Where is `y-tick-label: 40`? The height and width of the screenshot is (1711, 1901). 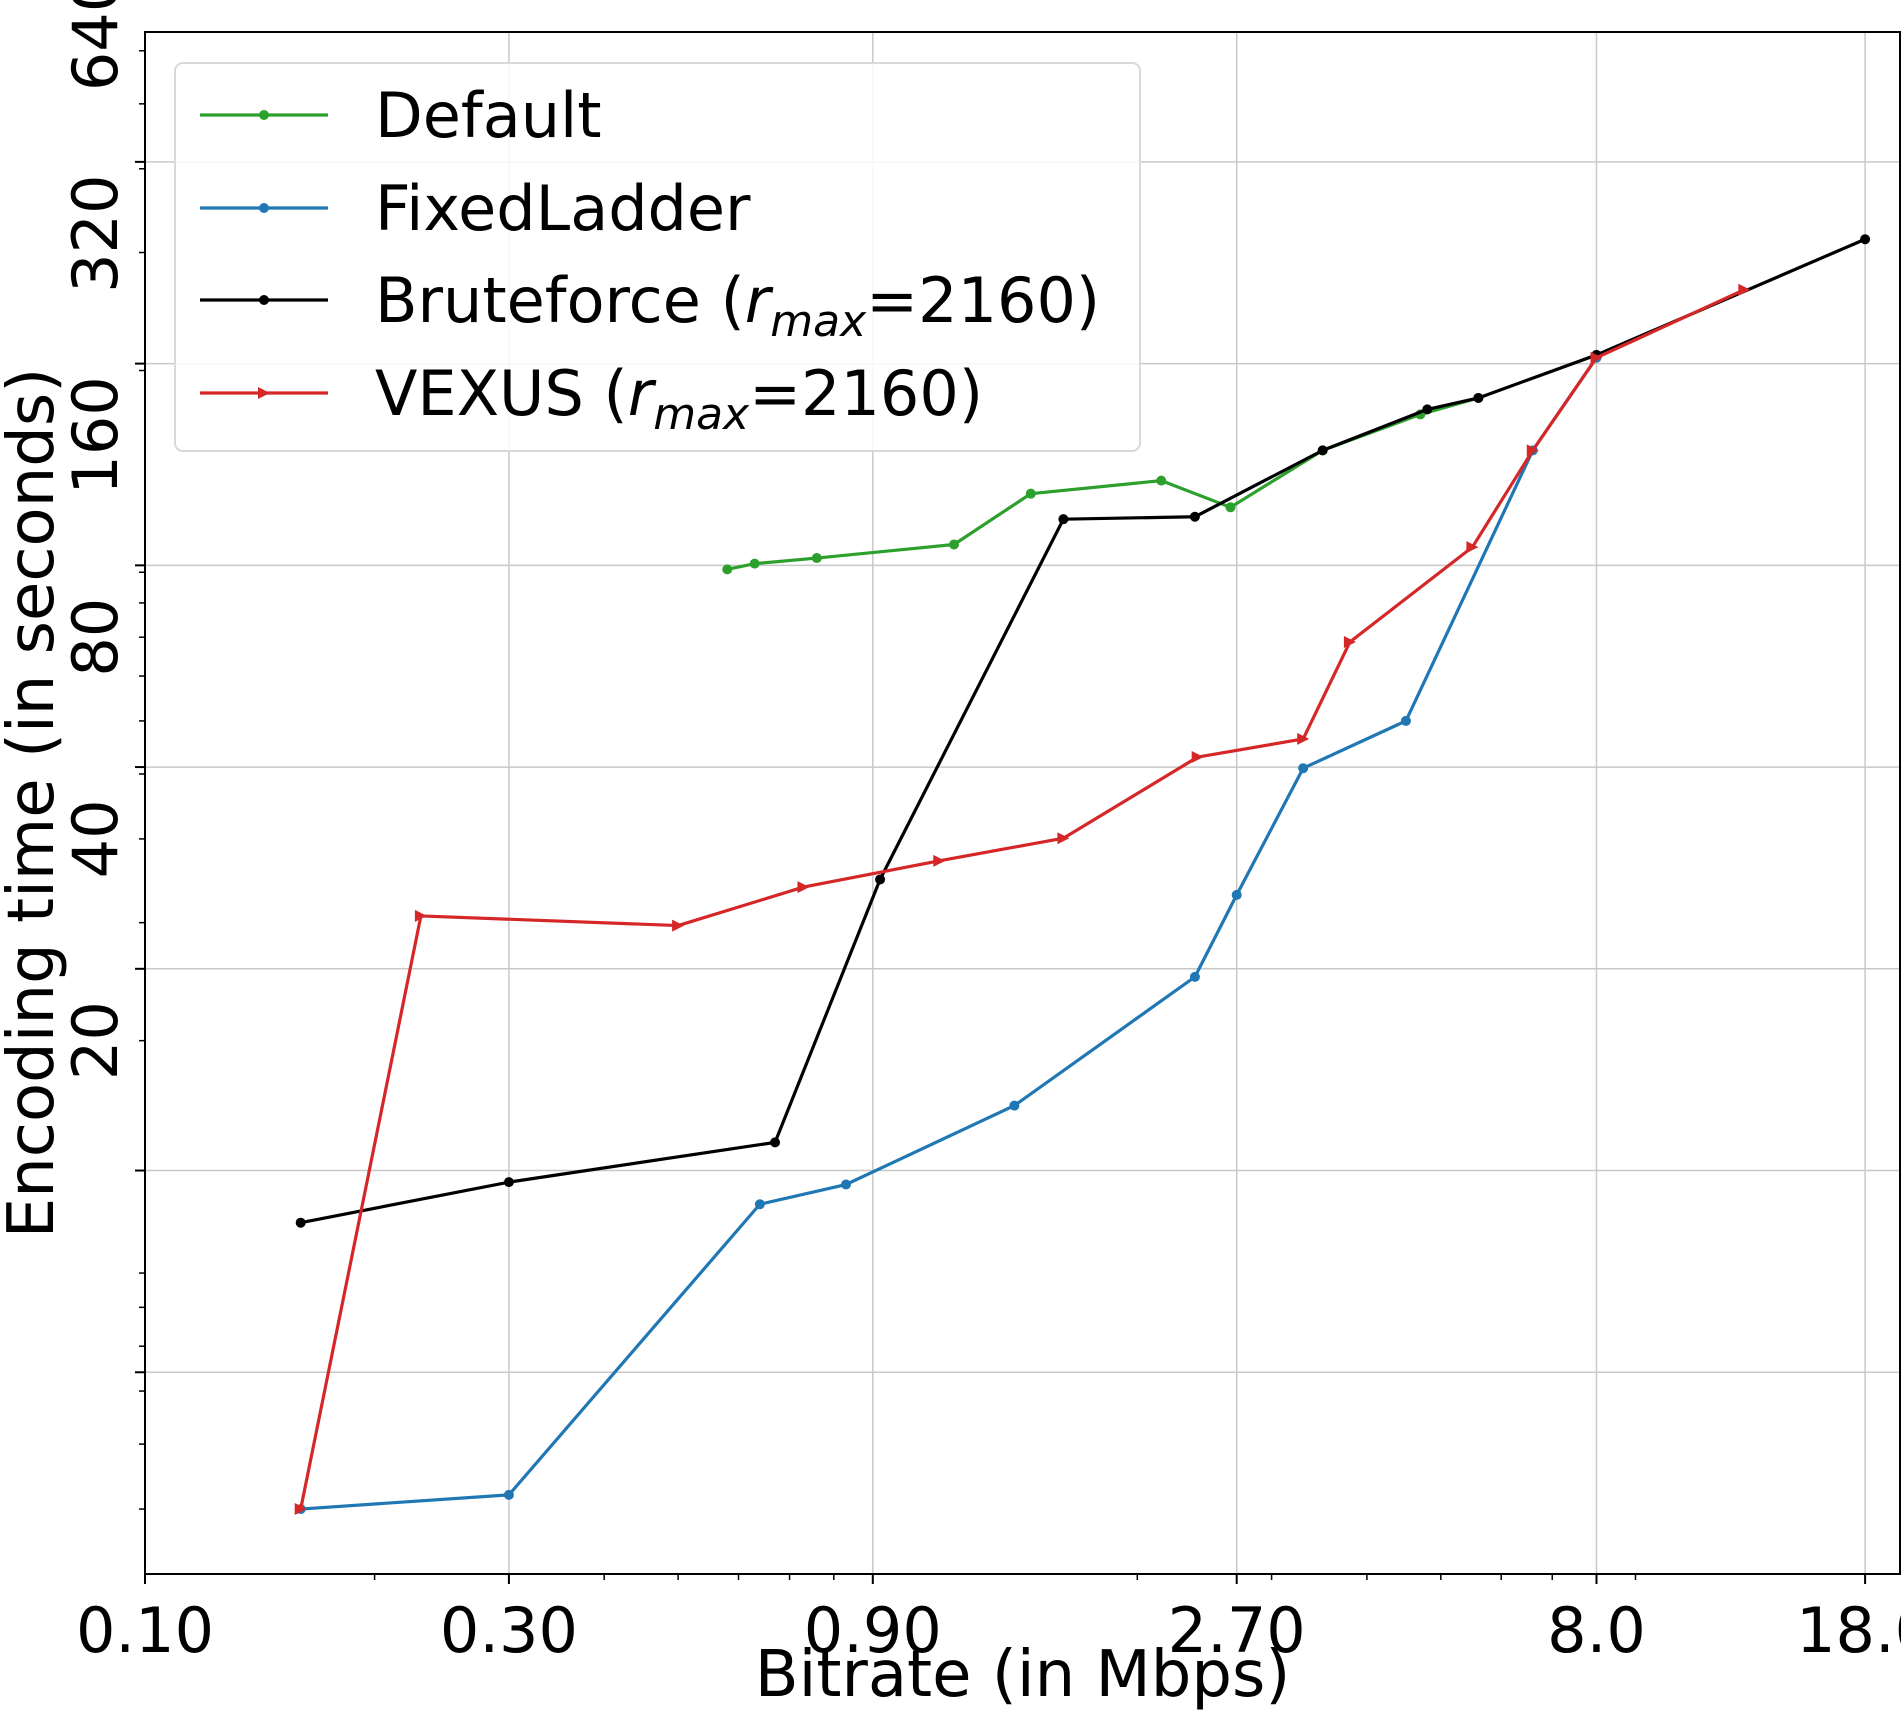 y-tick-label: 40 is located at coordinates (95, 838).